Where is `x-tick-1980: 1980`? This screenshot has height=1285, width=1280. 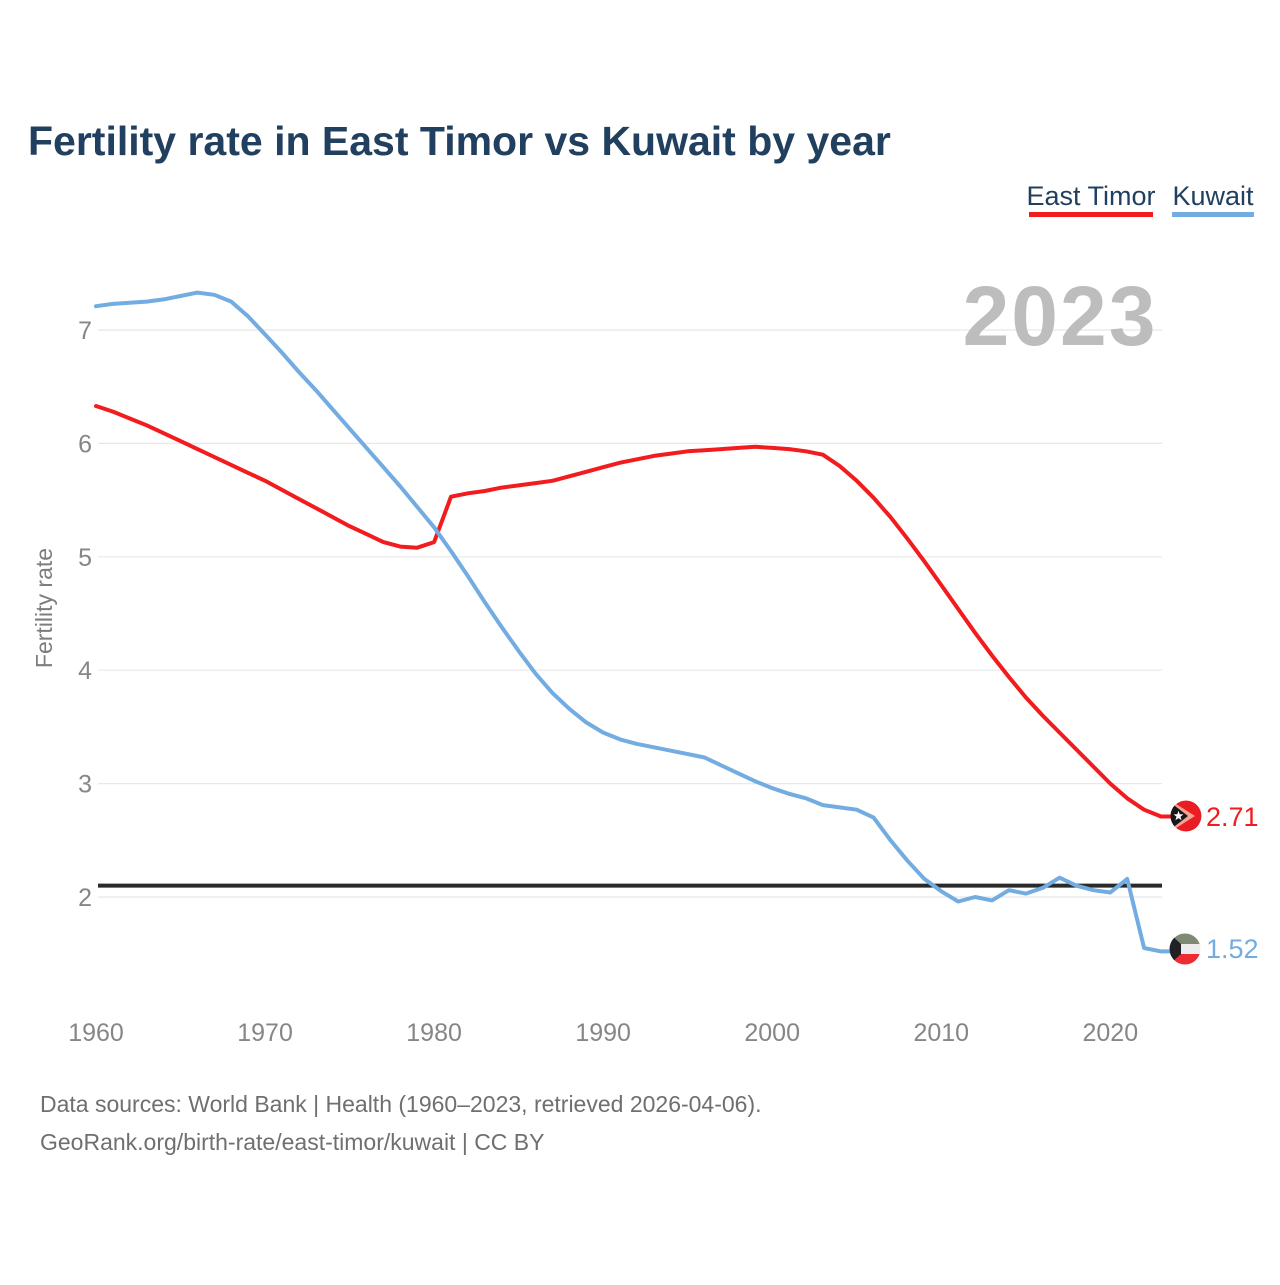 x-tick-1980: 1980 is located at coordinates (434, 1033).